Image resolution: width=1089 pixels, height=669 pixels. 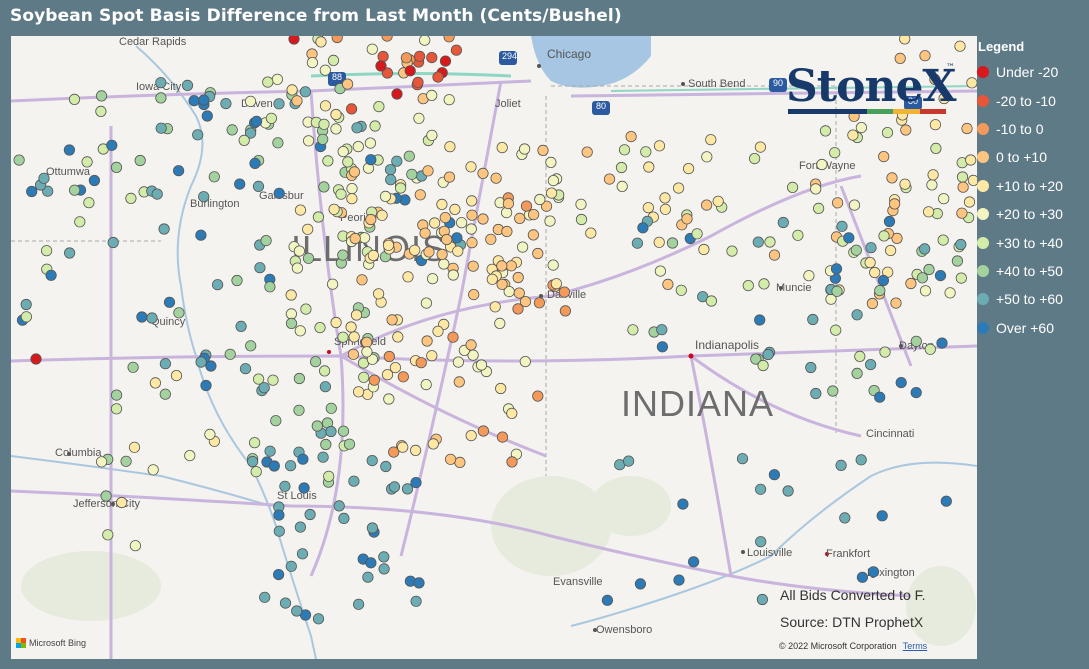 What do you see at coordinates (1033, 271) in the screenshot?
I see `legend-item: +40 to +50` at bounding box center [1033, 271].